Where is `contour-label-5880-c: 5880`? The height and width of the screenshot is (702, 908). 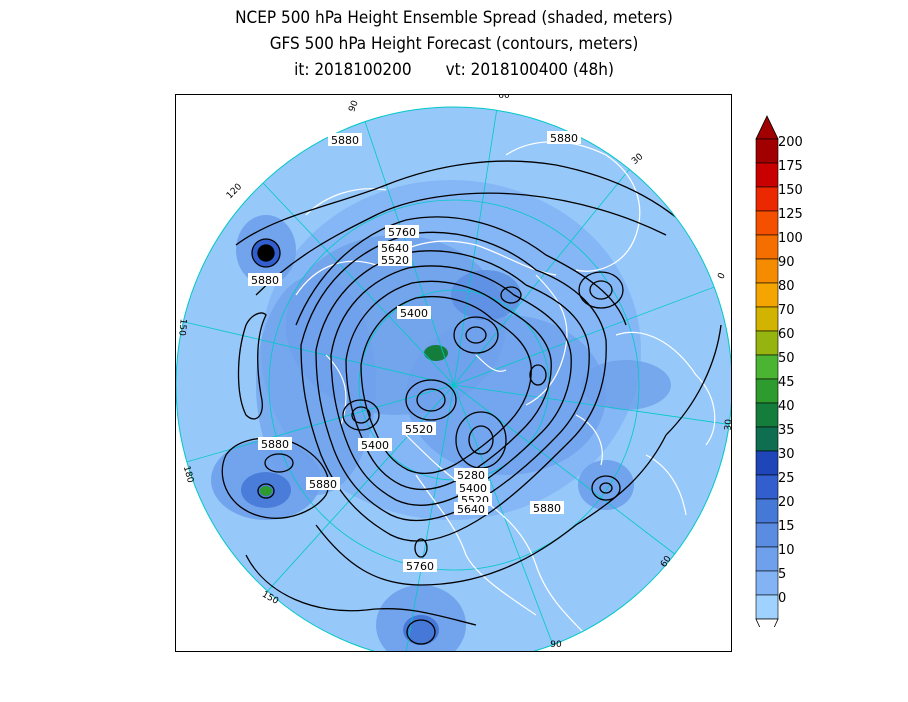
contour-label-5880-c: 5880 is located at coordinates (265, 280).